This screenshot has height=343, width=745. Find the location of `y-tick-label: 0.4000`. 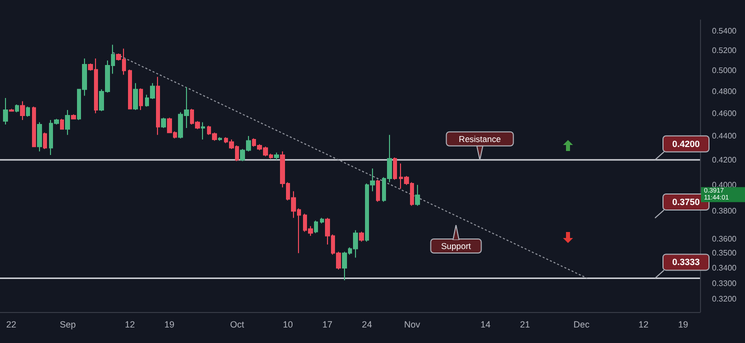

y-tick-label: 0.4000 is located at coordinates (725, 185).